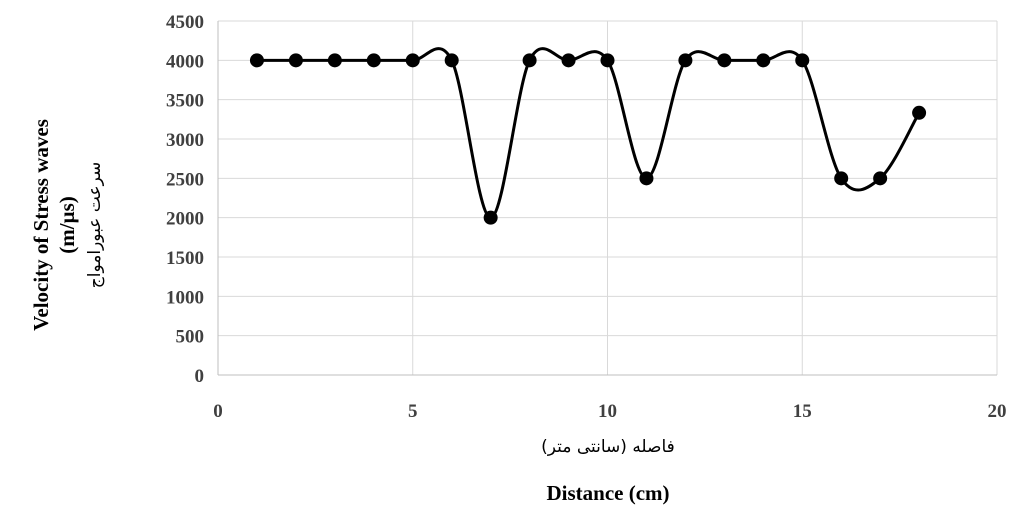 Image resolution: width=1013 pixels, height=511 pixels. Describe the element at coordinates (185, 297) in the screenshot. I see `y-tick-label: 1000` at that location.